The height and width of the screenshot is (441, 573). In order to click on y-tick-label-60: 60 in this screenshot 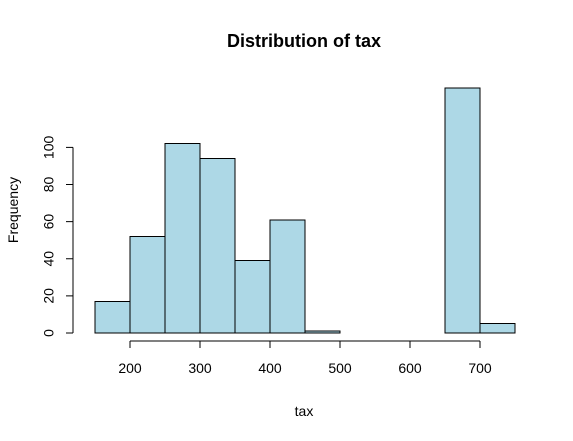, I will do `click(49, 222)`.